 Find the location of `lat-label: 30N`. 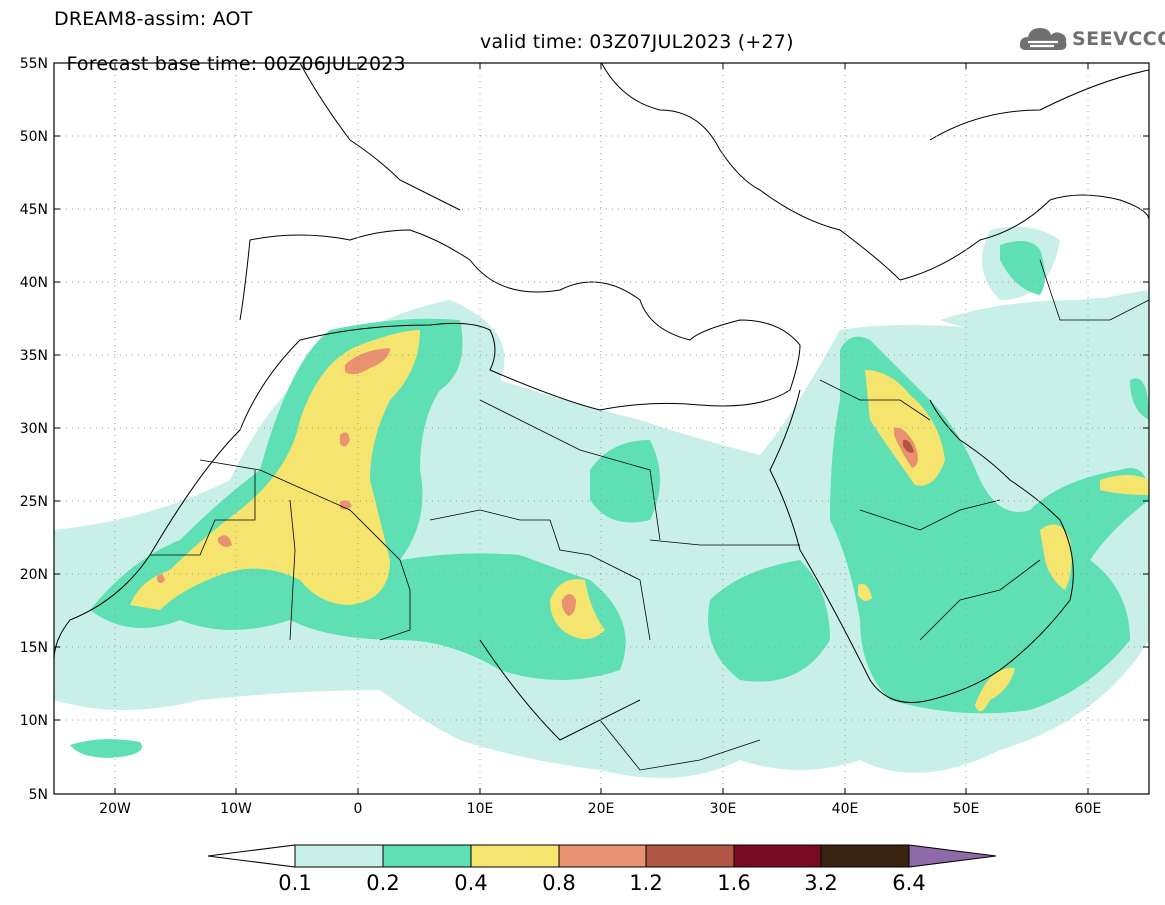

lat-label: 30N is located at coordinates (34, 429).